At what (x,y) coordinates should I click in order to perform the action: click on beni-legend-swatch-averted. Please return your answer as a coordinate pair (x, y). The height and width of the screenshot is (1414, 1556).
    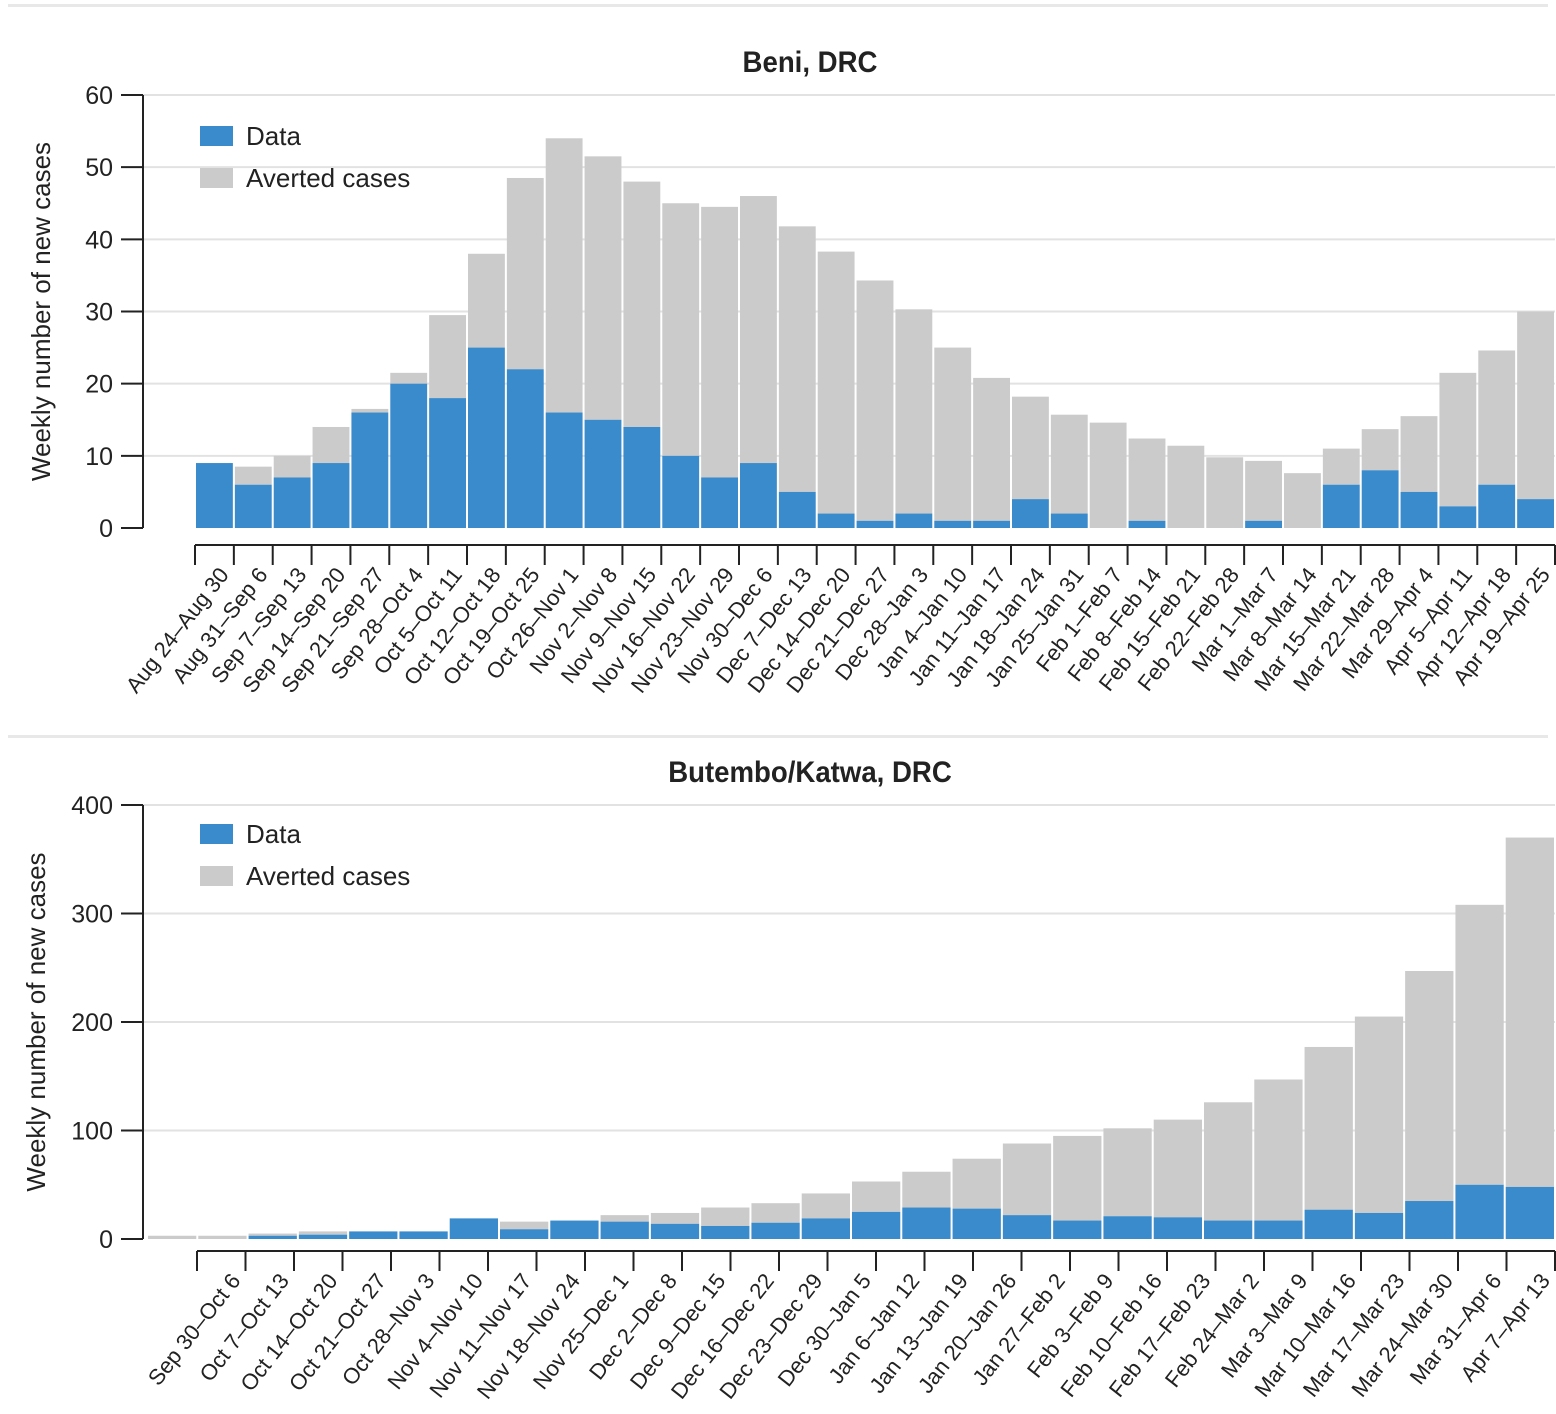
    Looking at the image, I should click on (216, 178).